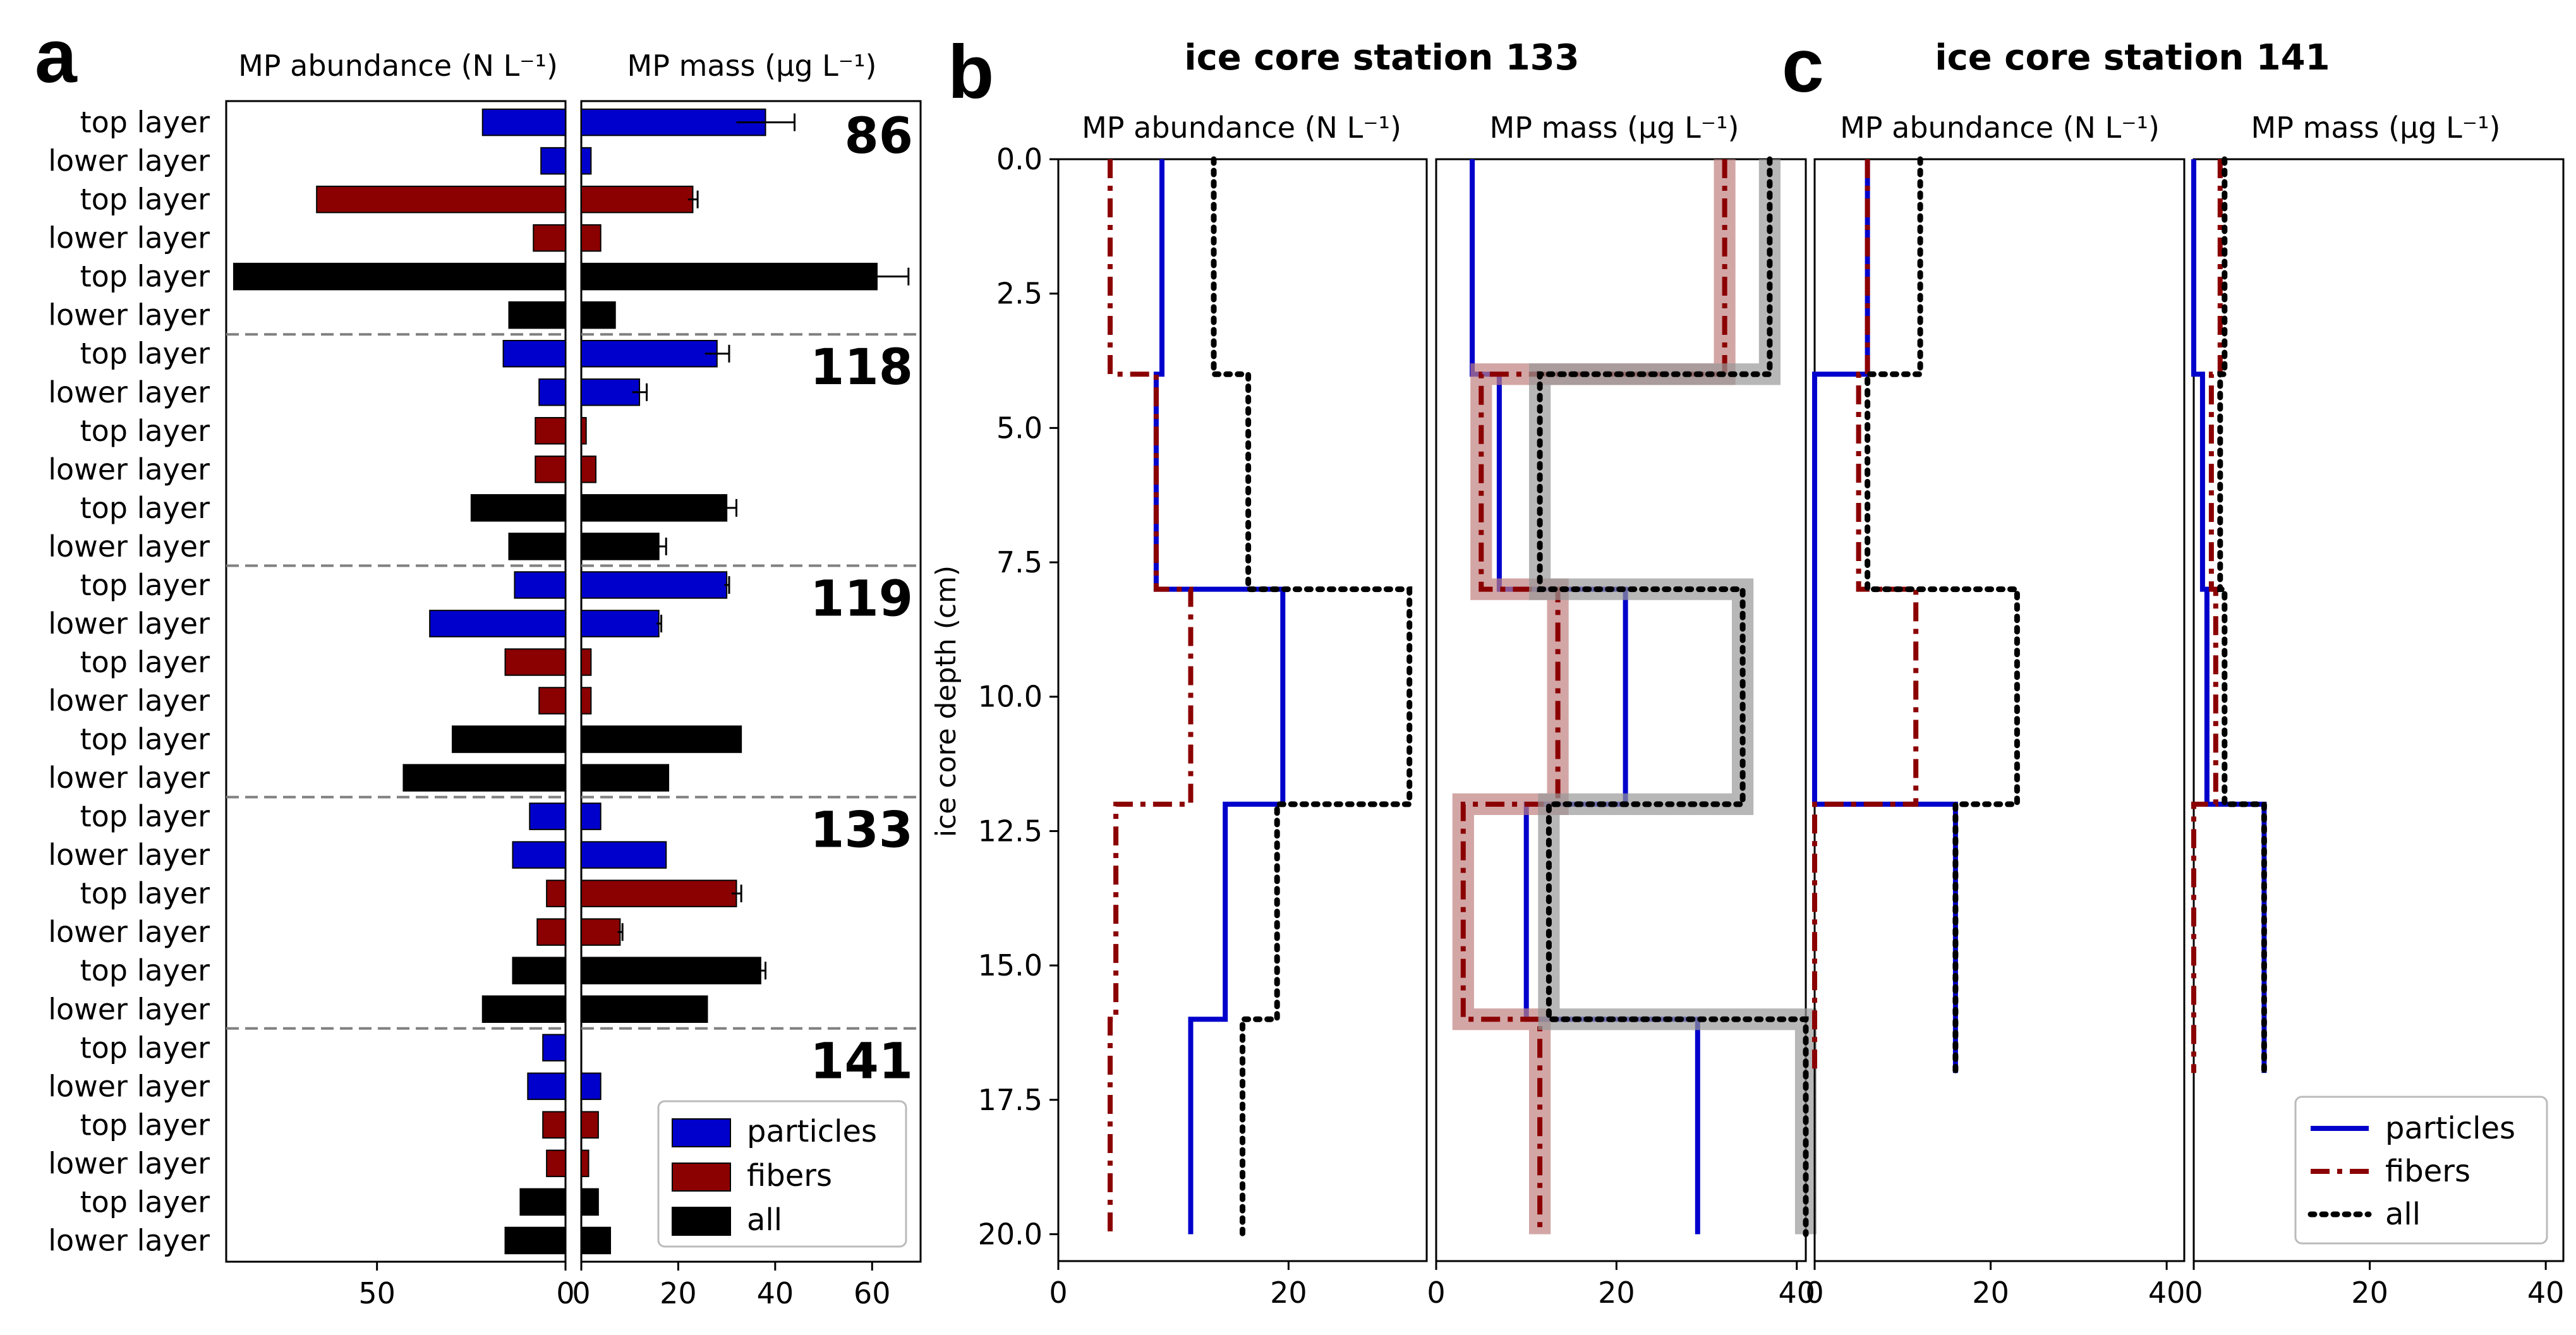 This screenshot has width=2576, height=1335. I want to click on axes-frame-c-mass, so click(2378, 710).